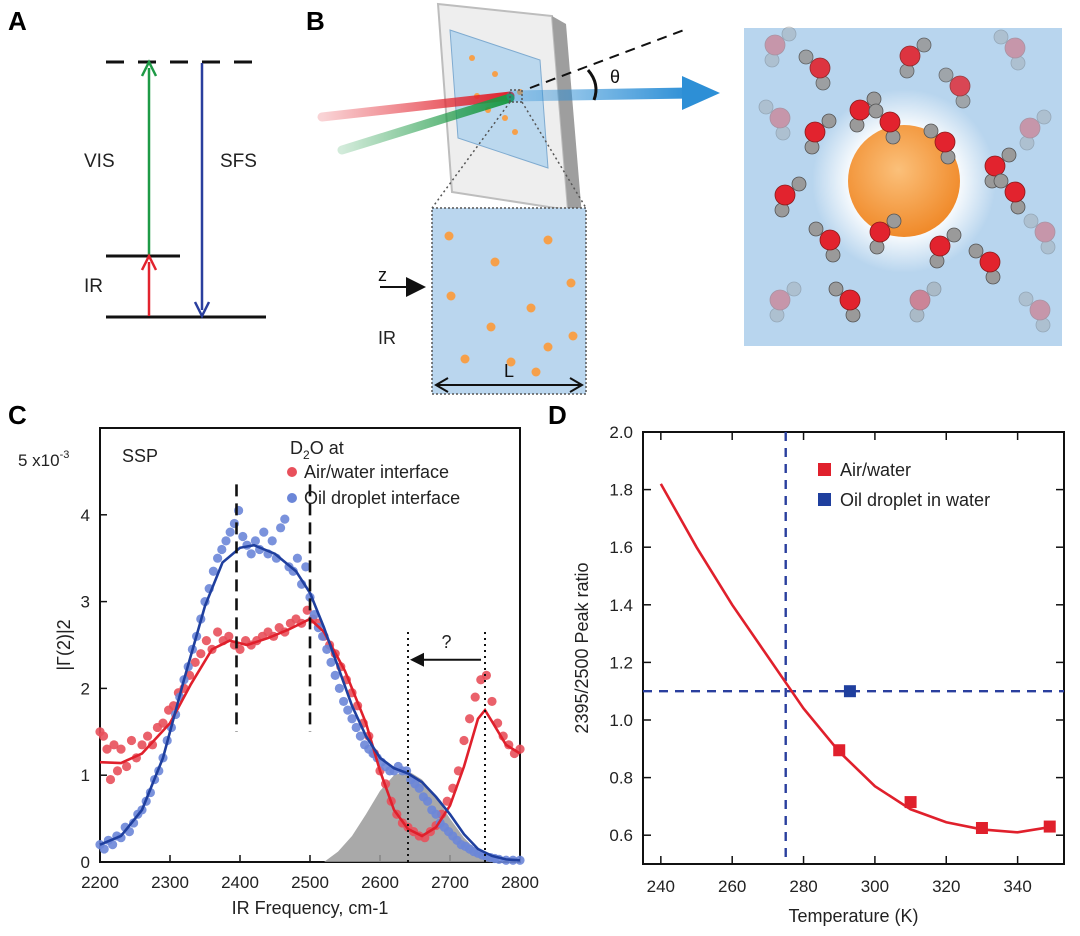 This screenshot has height=936, width=1080. Describe the element at coordinates (85, 862) in the screenshot. I see `y-tick-label: 0` at that location.